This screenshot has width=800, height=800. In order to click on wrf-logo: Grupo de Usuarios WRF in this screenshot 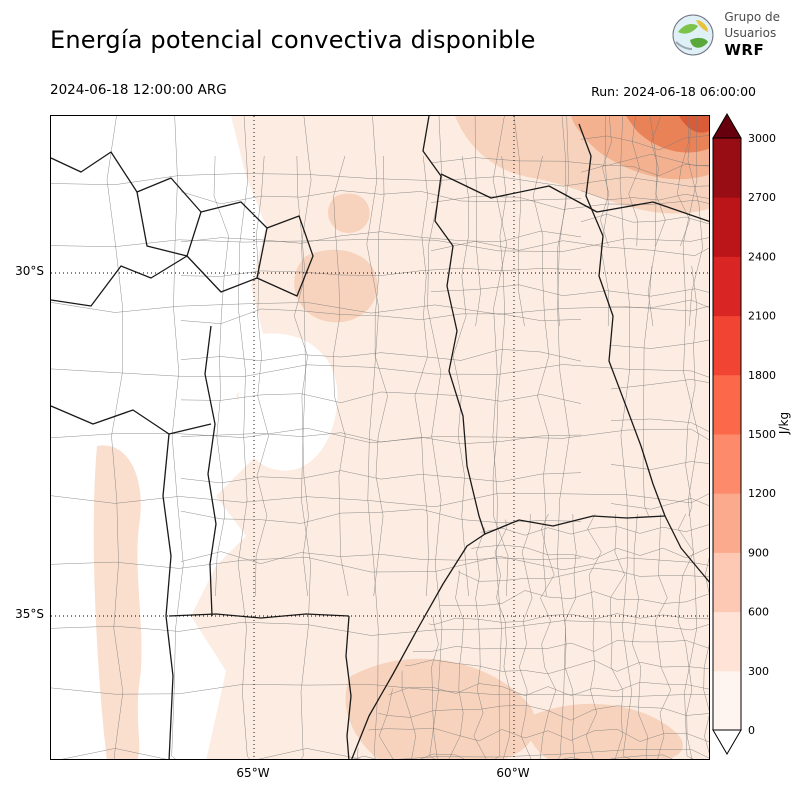, I will do `click(725, 35)`.